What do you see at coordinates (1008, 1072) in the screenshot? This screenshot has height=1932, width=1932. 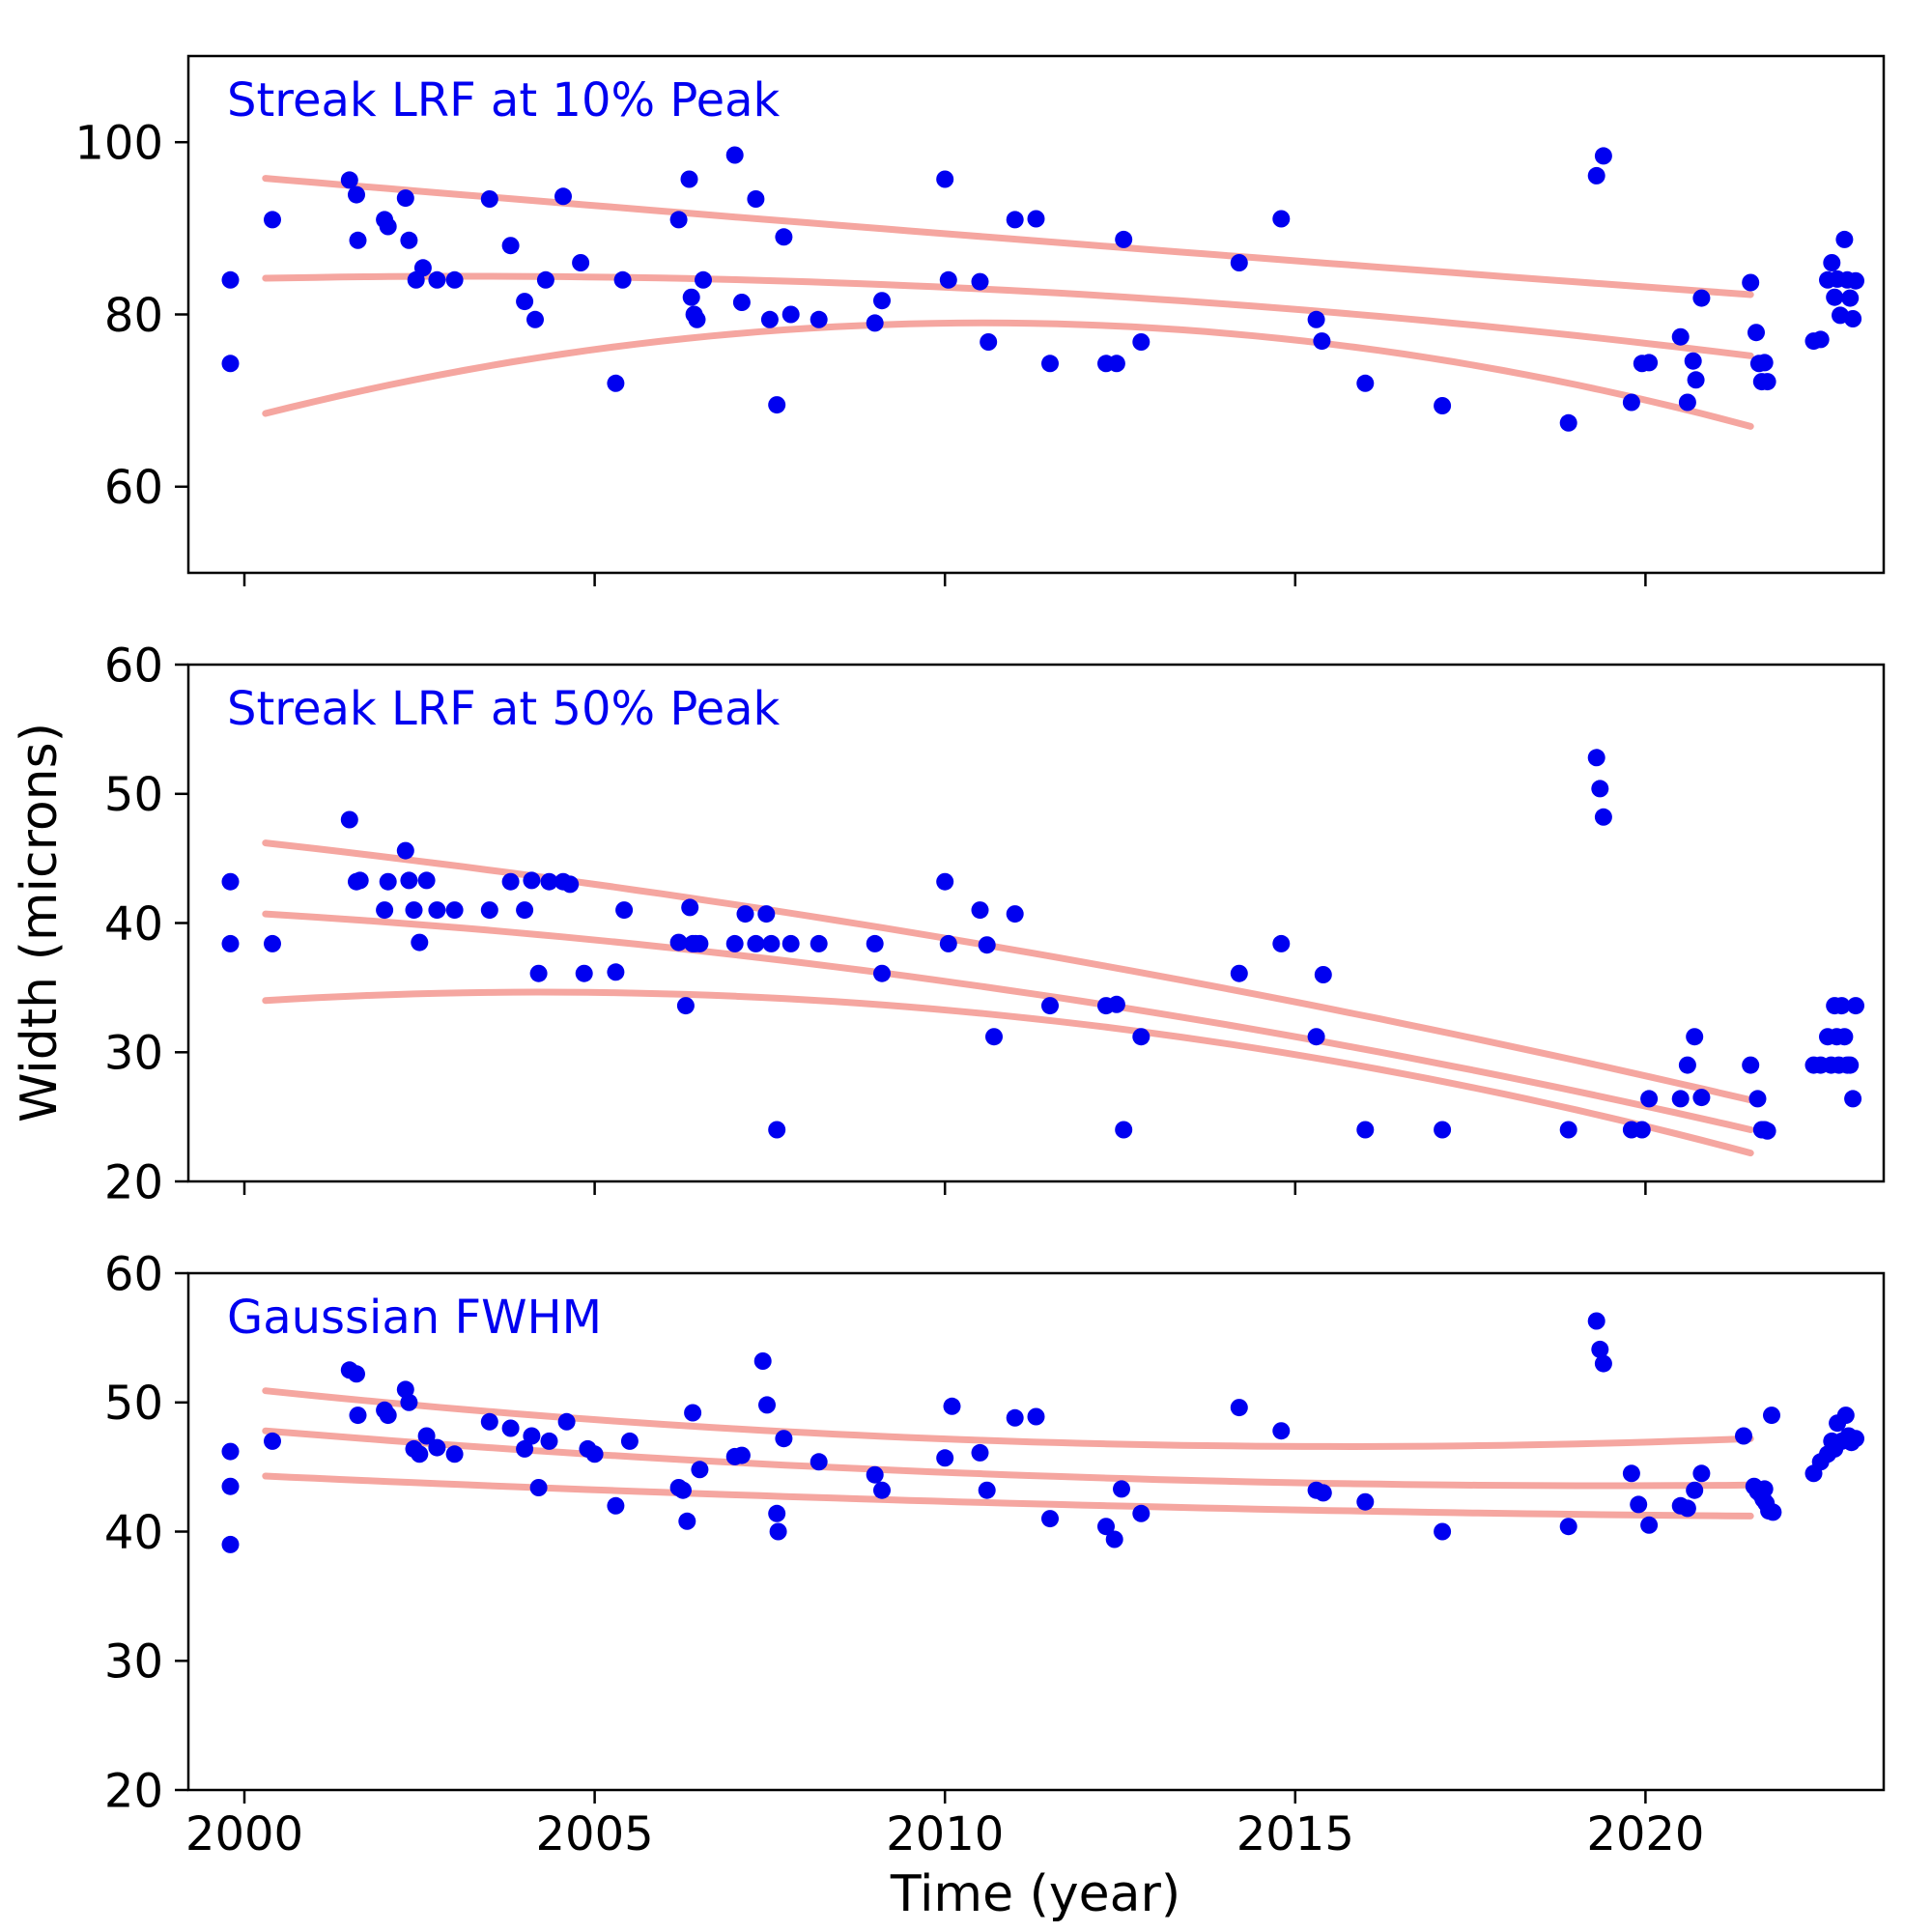 I see `trend-curve-lower-fit` at bounding box center [1008, 1072].